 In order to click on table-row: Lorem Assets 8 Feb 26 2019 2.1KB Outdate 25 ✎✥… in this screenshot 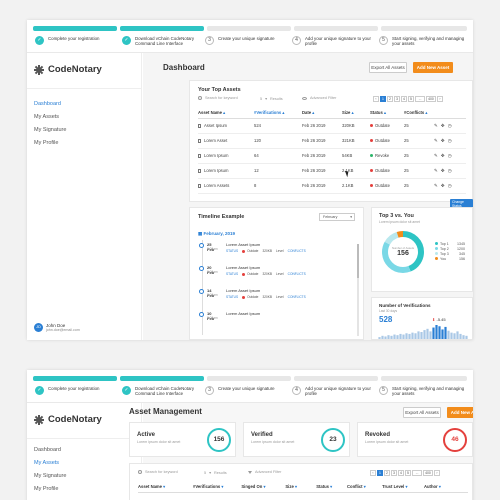, I will do `click(332, 186)`.